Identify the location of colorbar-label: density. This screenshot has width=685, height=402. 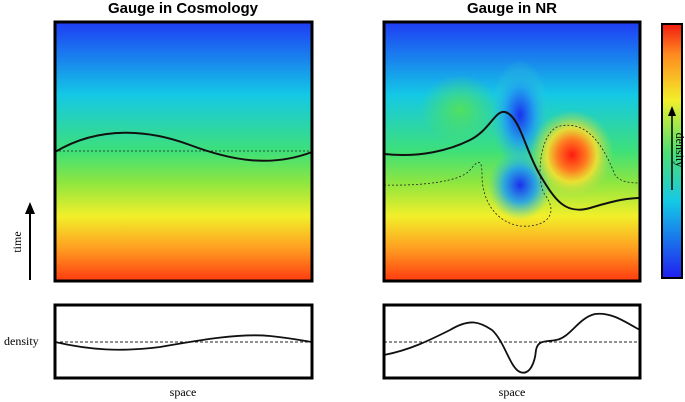
(679, 150).